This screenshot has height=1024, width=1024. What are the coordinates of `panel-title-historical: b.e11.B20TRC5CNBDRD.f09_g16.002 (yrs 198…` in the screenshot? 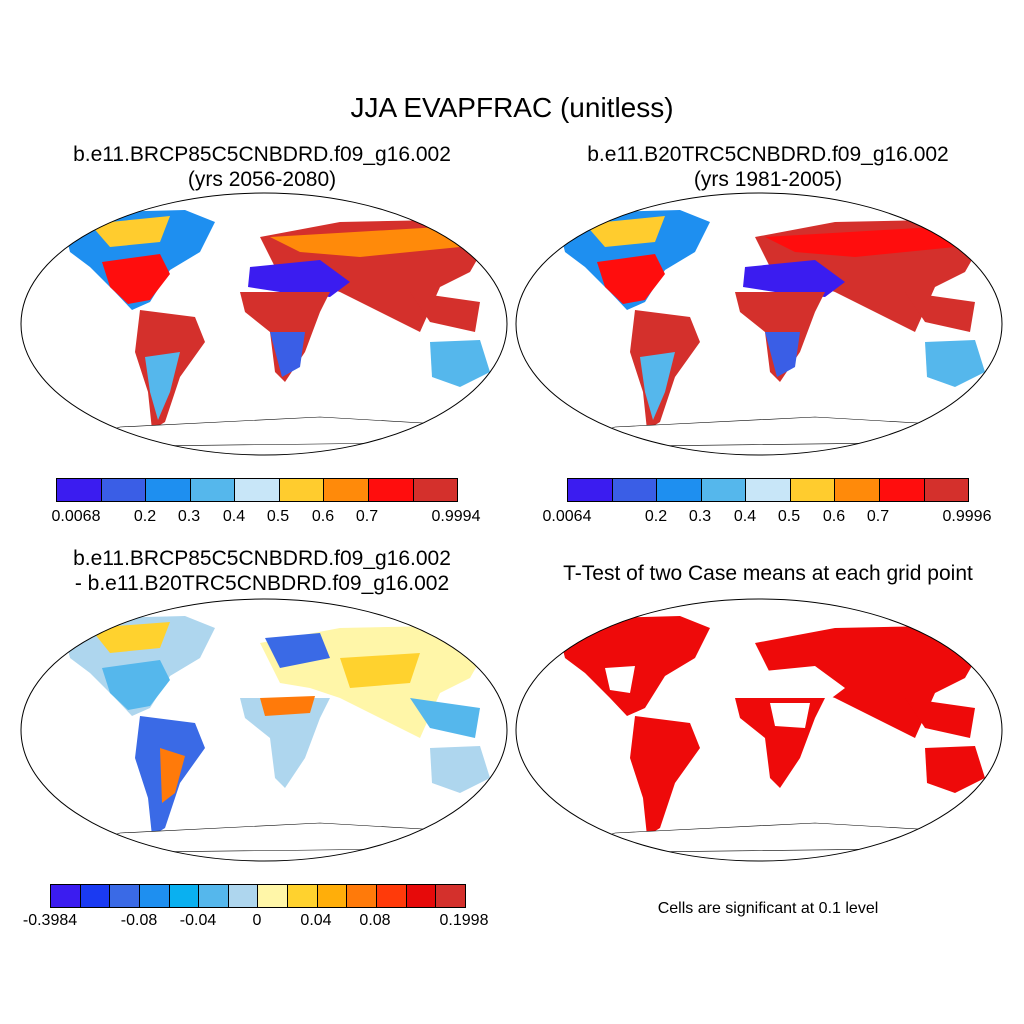 It's located at (768, 167).